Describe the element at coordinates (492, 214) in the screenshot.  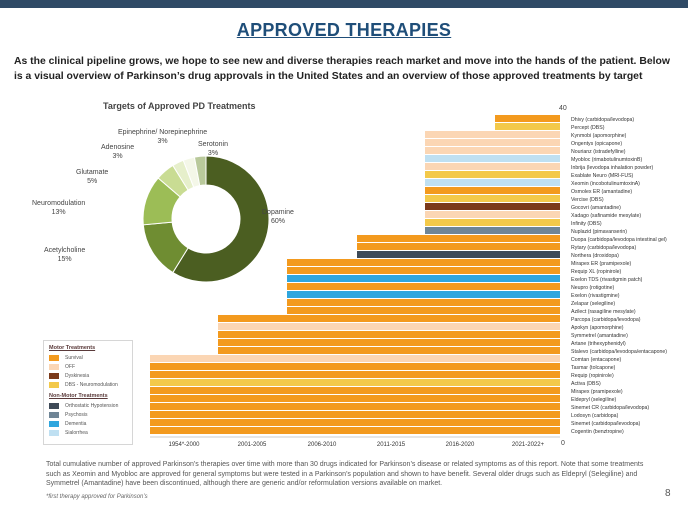
I see `bar-xadago` at that location.